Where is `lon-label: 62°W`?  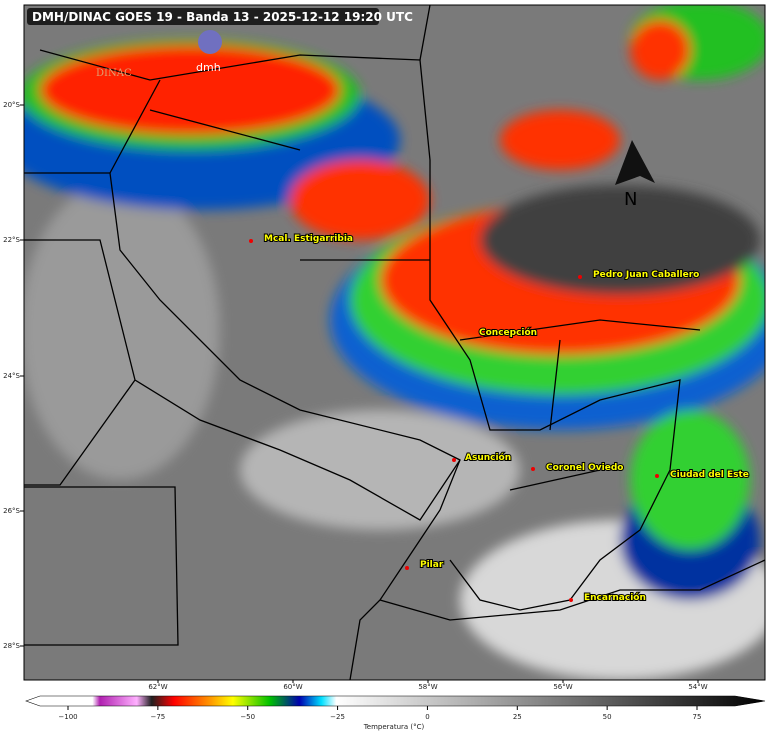
lon-label: 62°W is located at coordinates (157, 687).